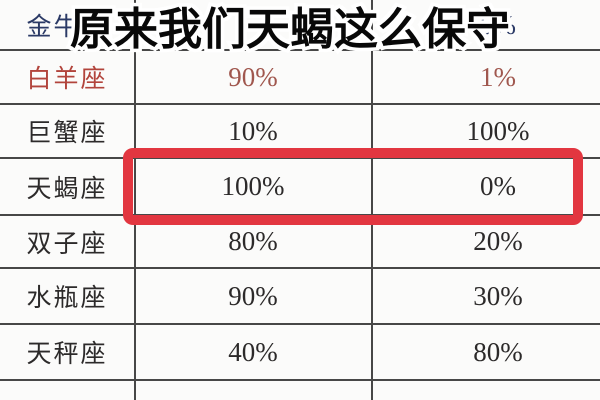 This screenshot has height=400, width=600. I want to click on zodiac-label: 双子座, so click(67, 244).